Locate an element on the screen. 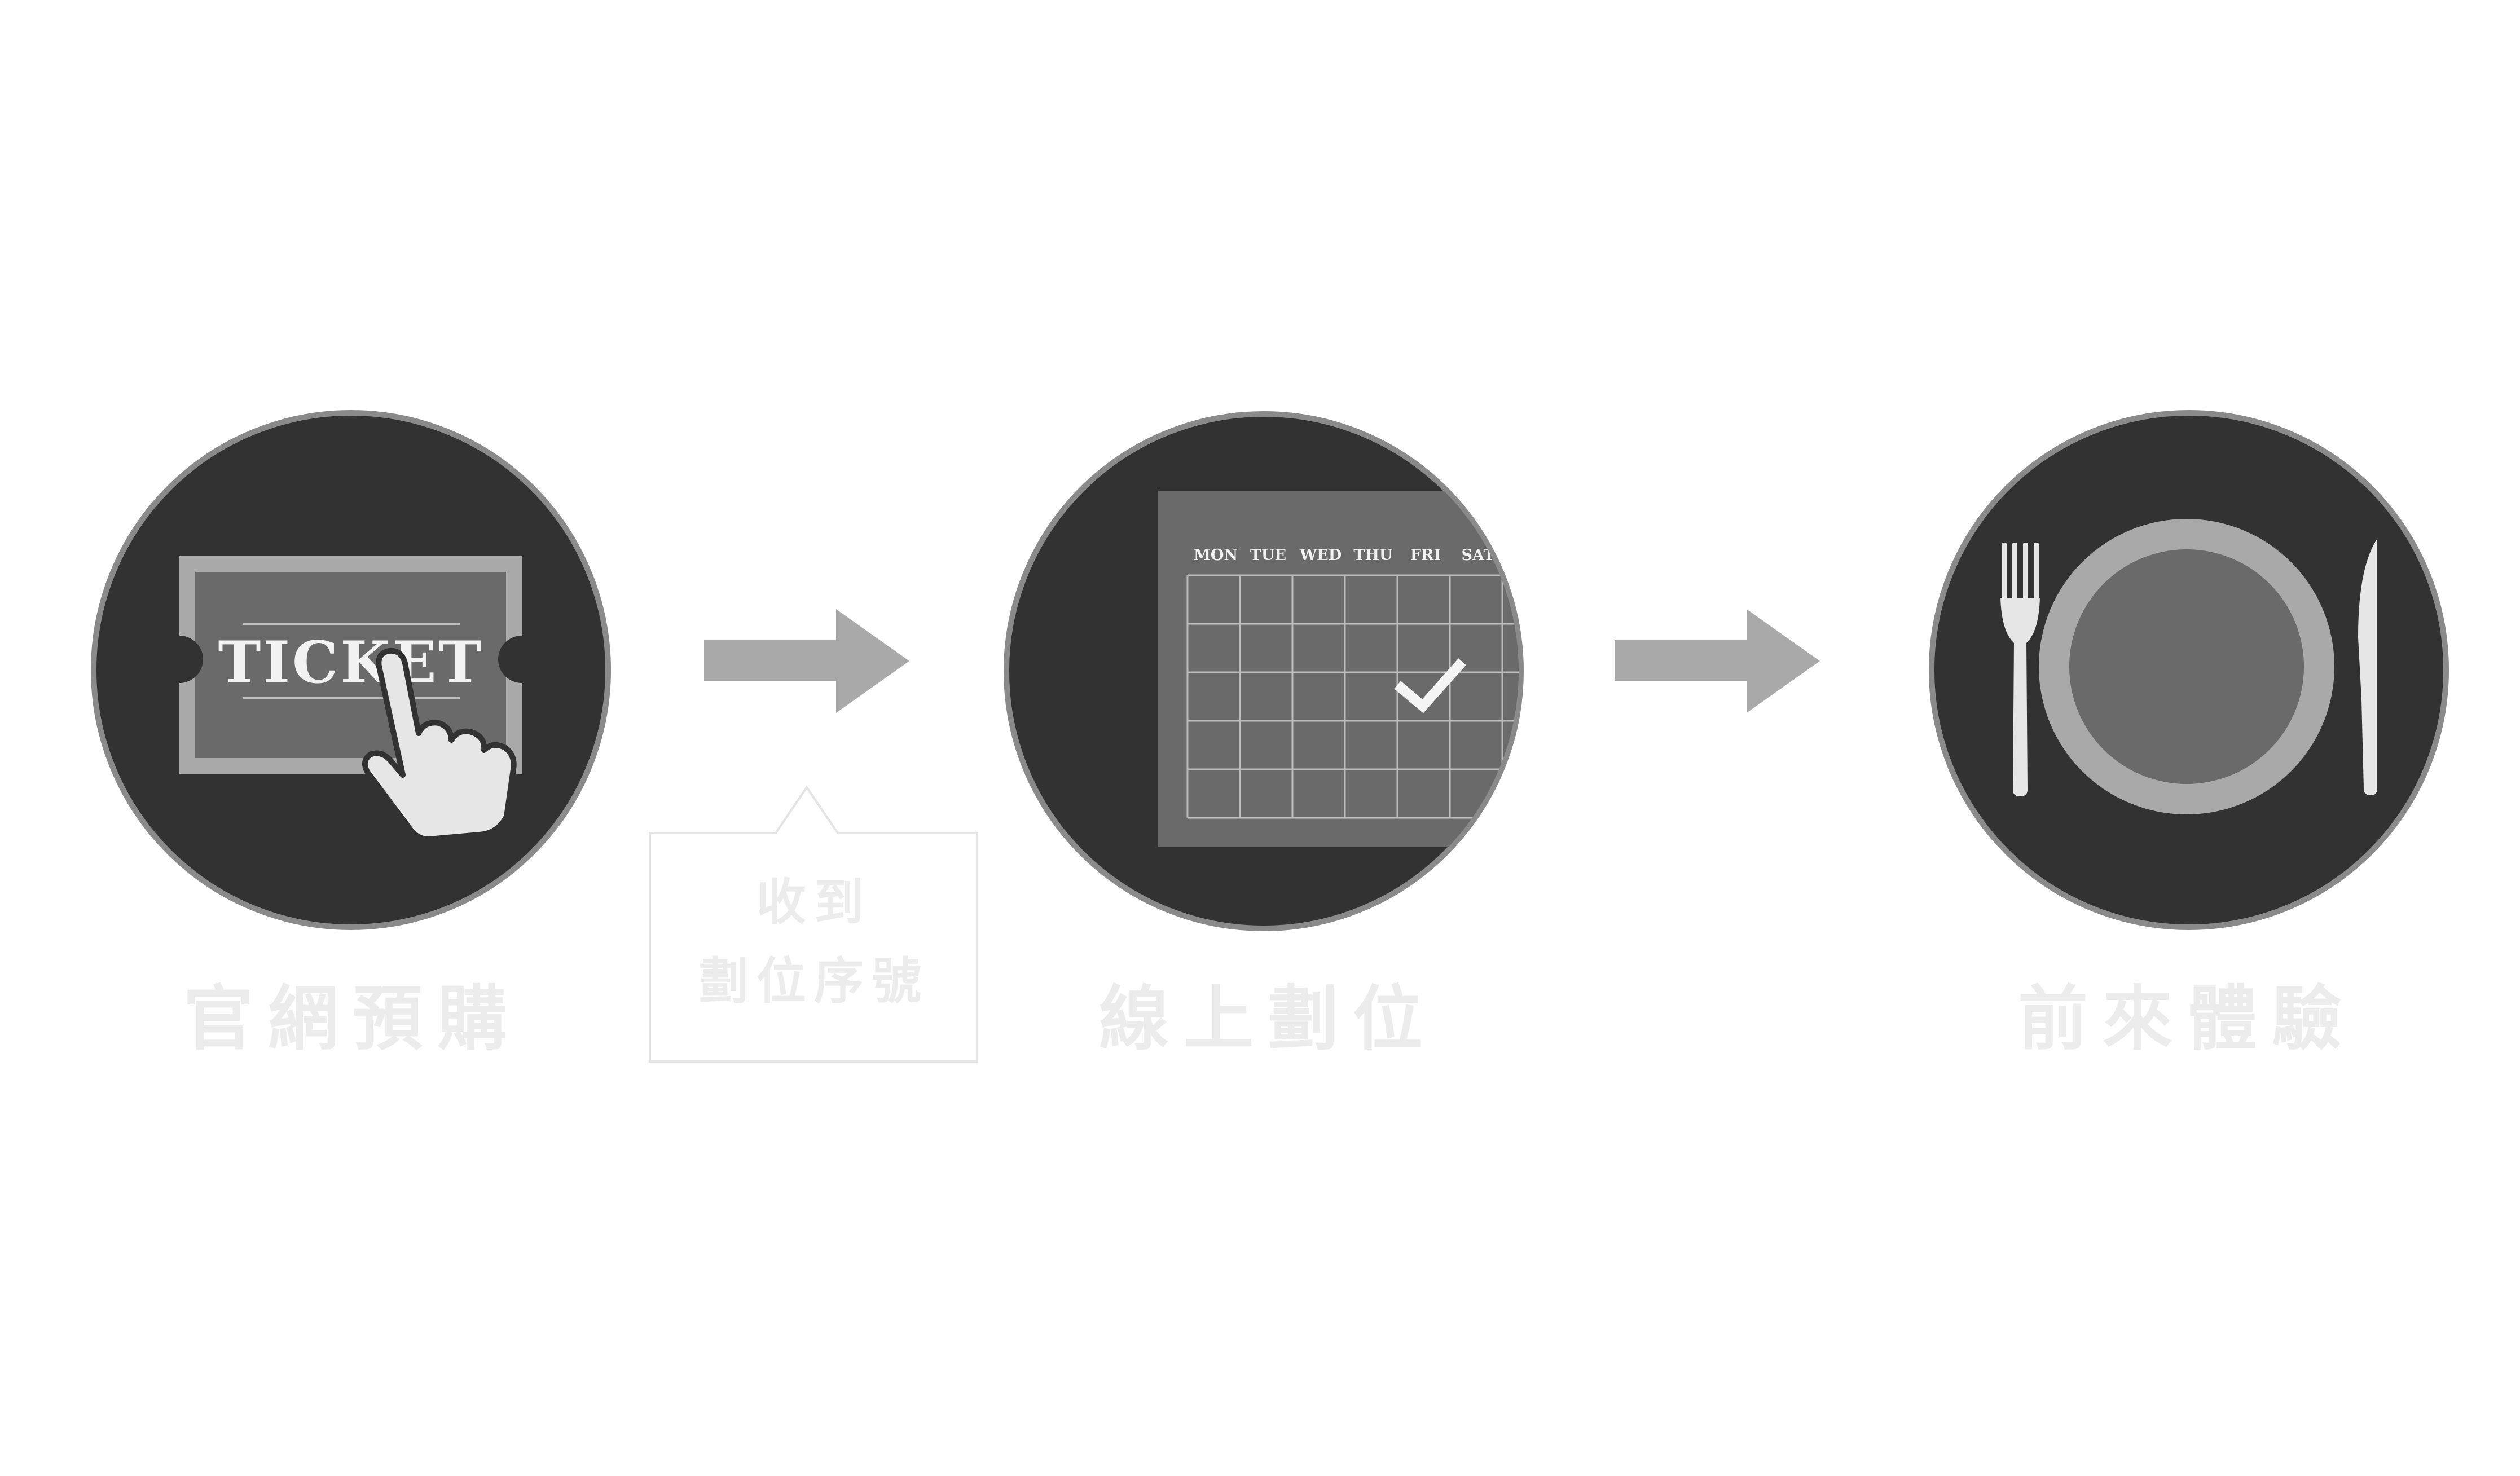 The height and width of the screenshot is (1476, 2520). calendar-day-wed: WED is located at coordinates (1320, 555).